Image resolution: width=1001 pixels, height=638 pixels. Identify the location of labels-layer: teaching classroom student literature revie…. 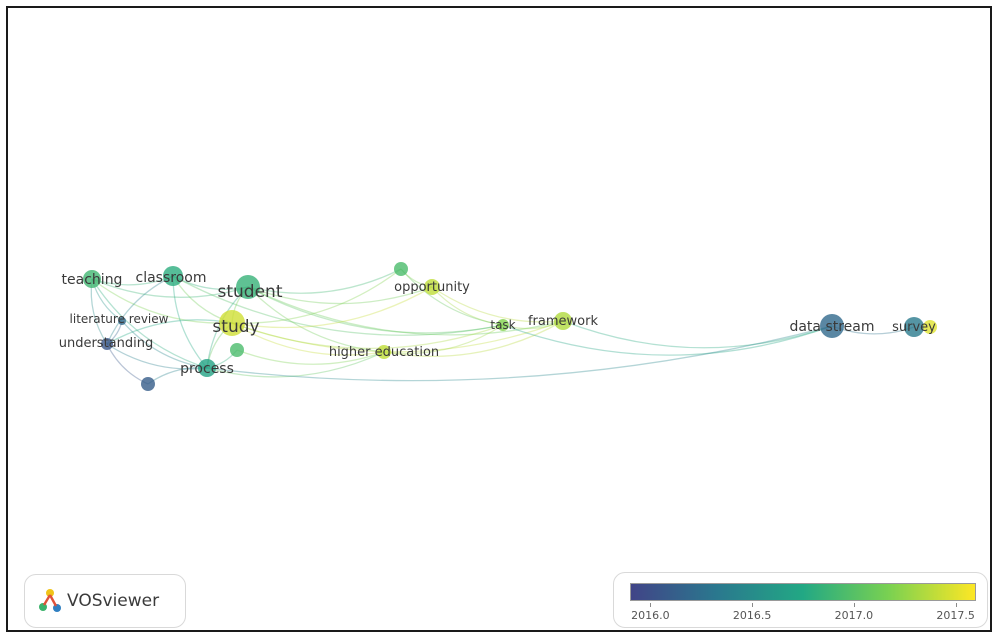
(497, 323).